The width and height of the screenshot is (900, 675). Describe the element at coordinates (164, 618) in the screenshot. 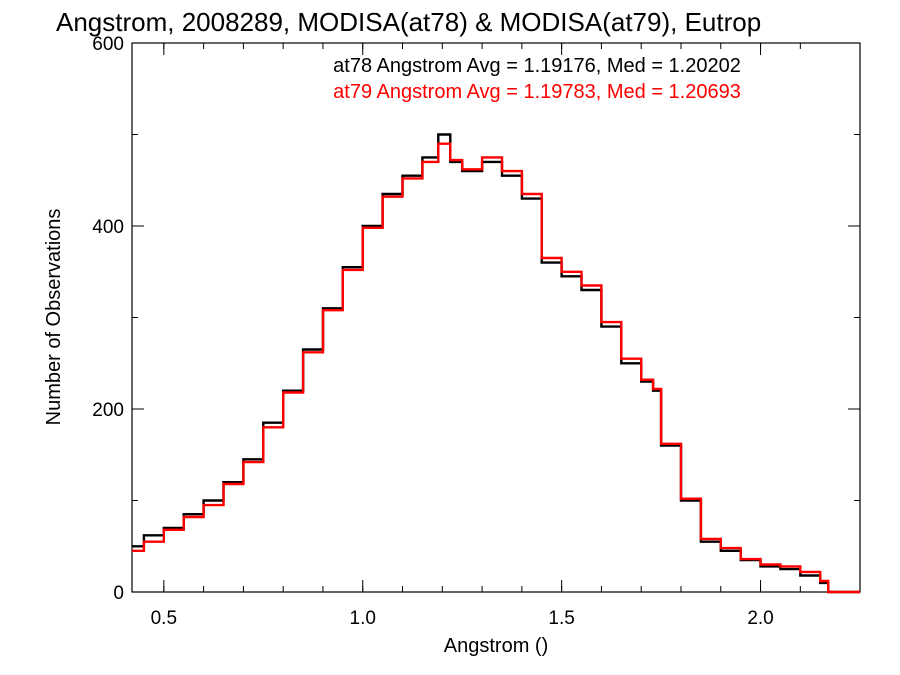

I see `x-tick-label: 0.5` at that location.